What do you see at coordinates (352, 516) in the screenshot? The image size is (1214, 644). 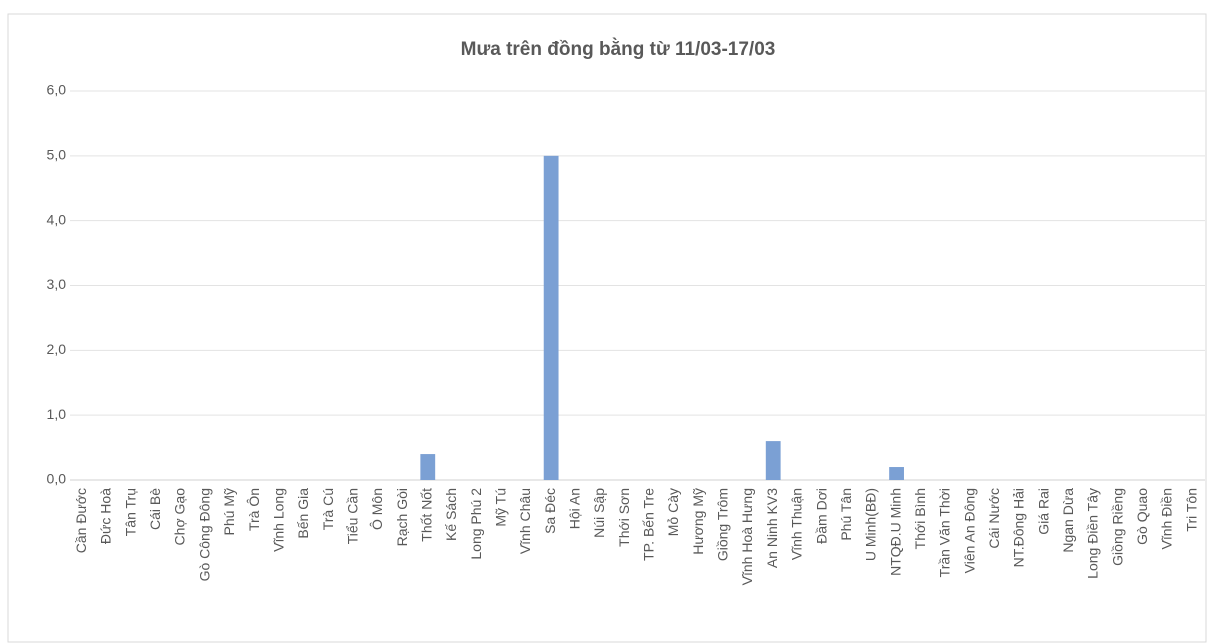 I see `x-tick-label: Tiểu Cần` at bounding box center [352, 516].